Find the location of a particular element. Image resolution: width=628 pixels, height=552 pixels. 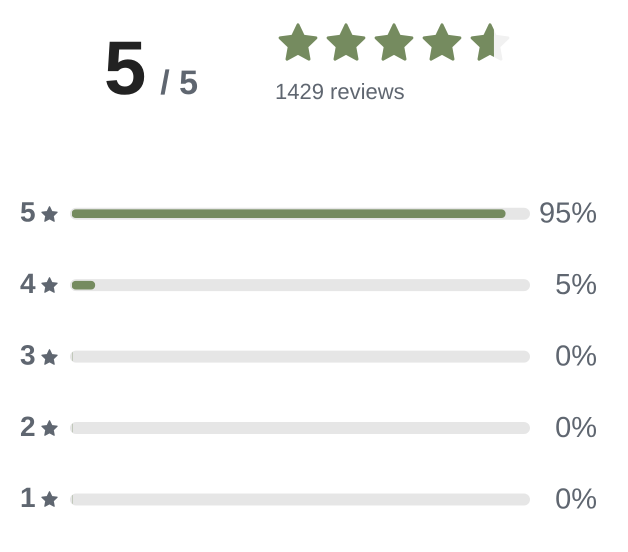

data-label: 95% is located at coordinates (567, 214).